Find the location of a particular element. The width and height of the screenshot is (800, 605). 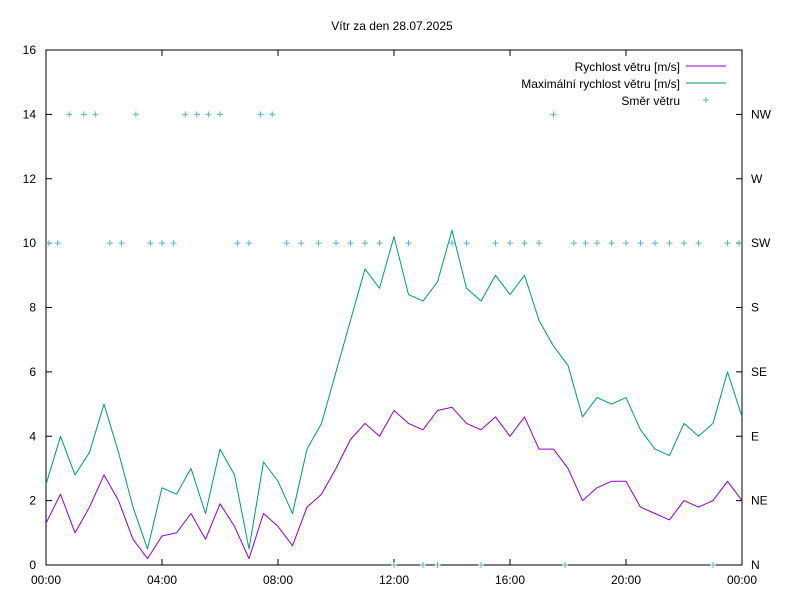

legend-label-speed: Rychlost větru [m/s] is located at coordinates (627, 67).